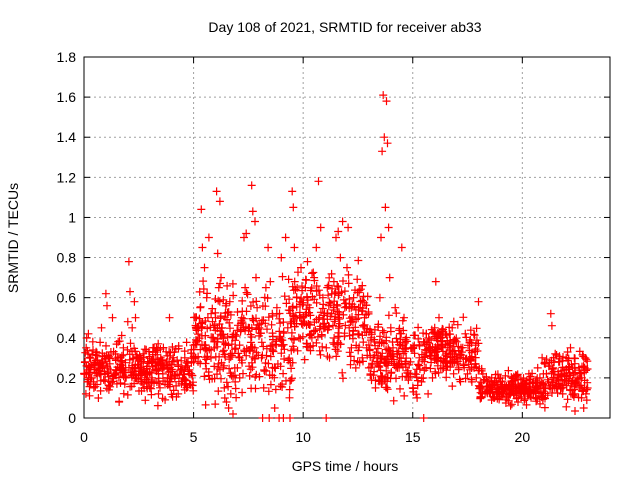 This screenshot has width=640, height=480. I want to click on y-tick-label: 1, so click(72, 217).